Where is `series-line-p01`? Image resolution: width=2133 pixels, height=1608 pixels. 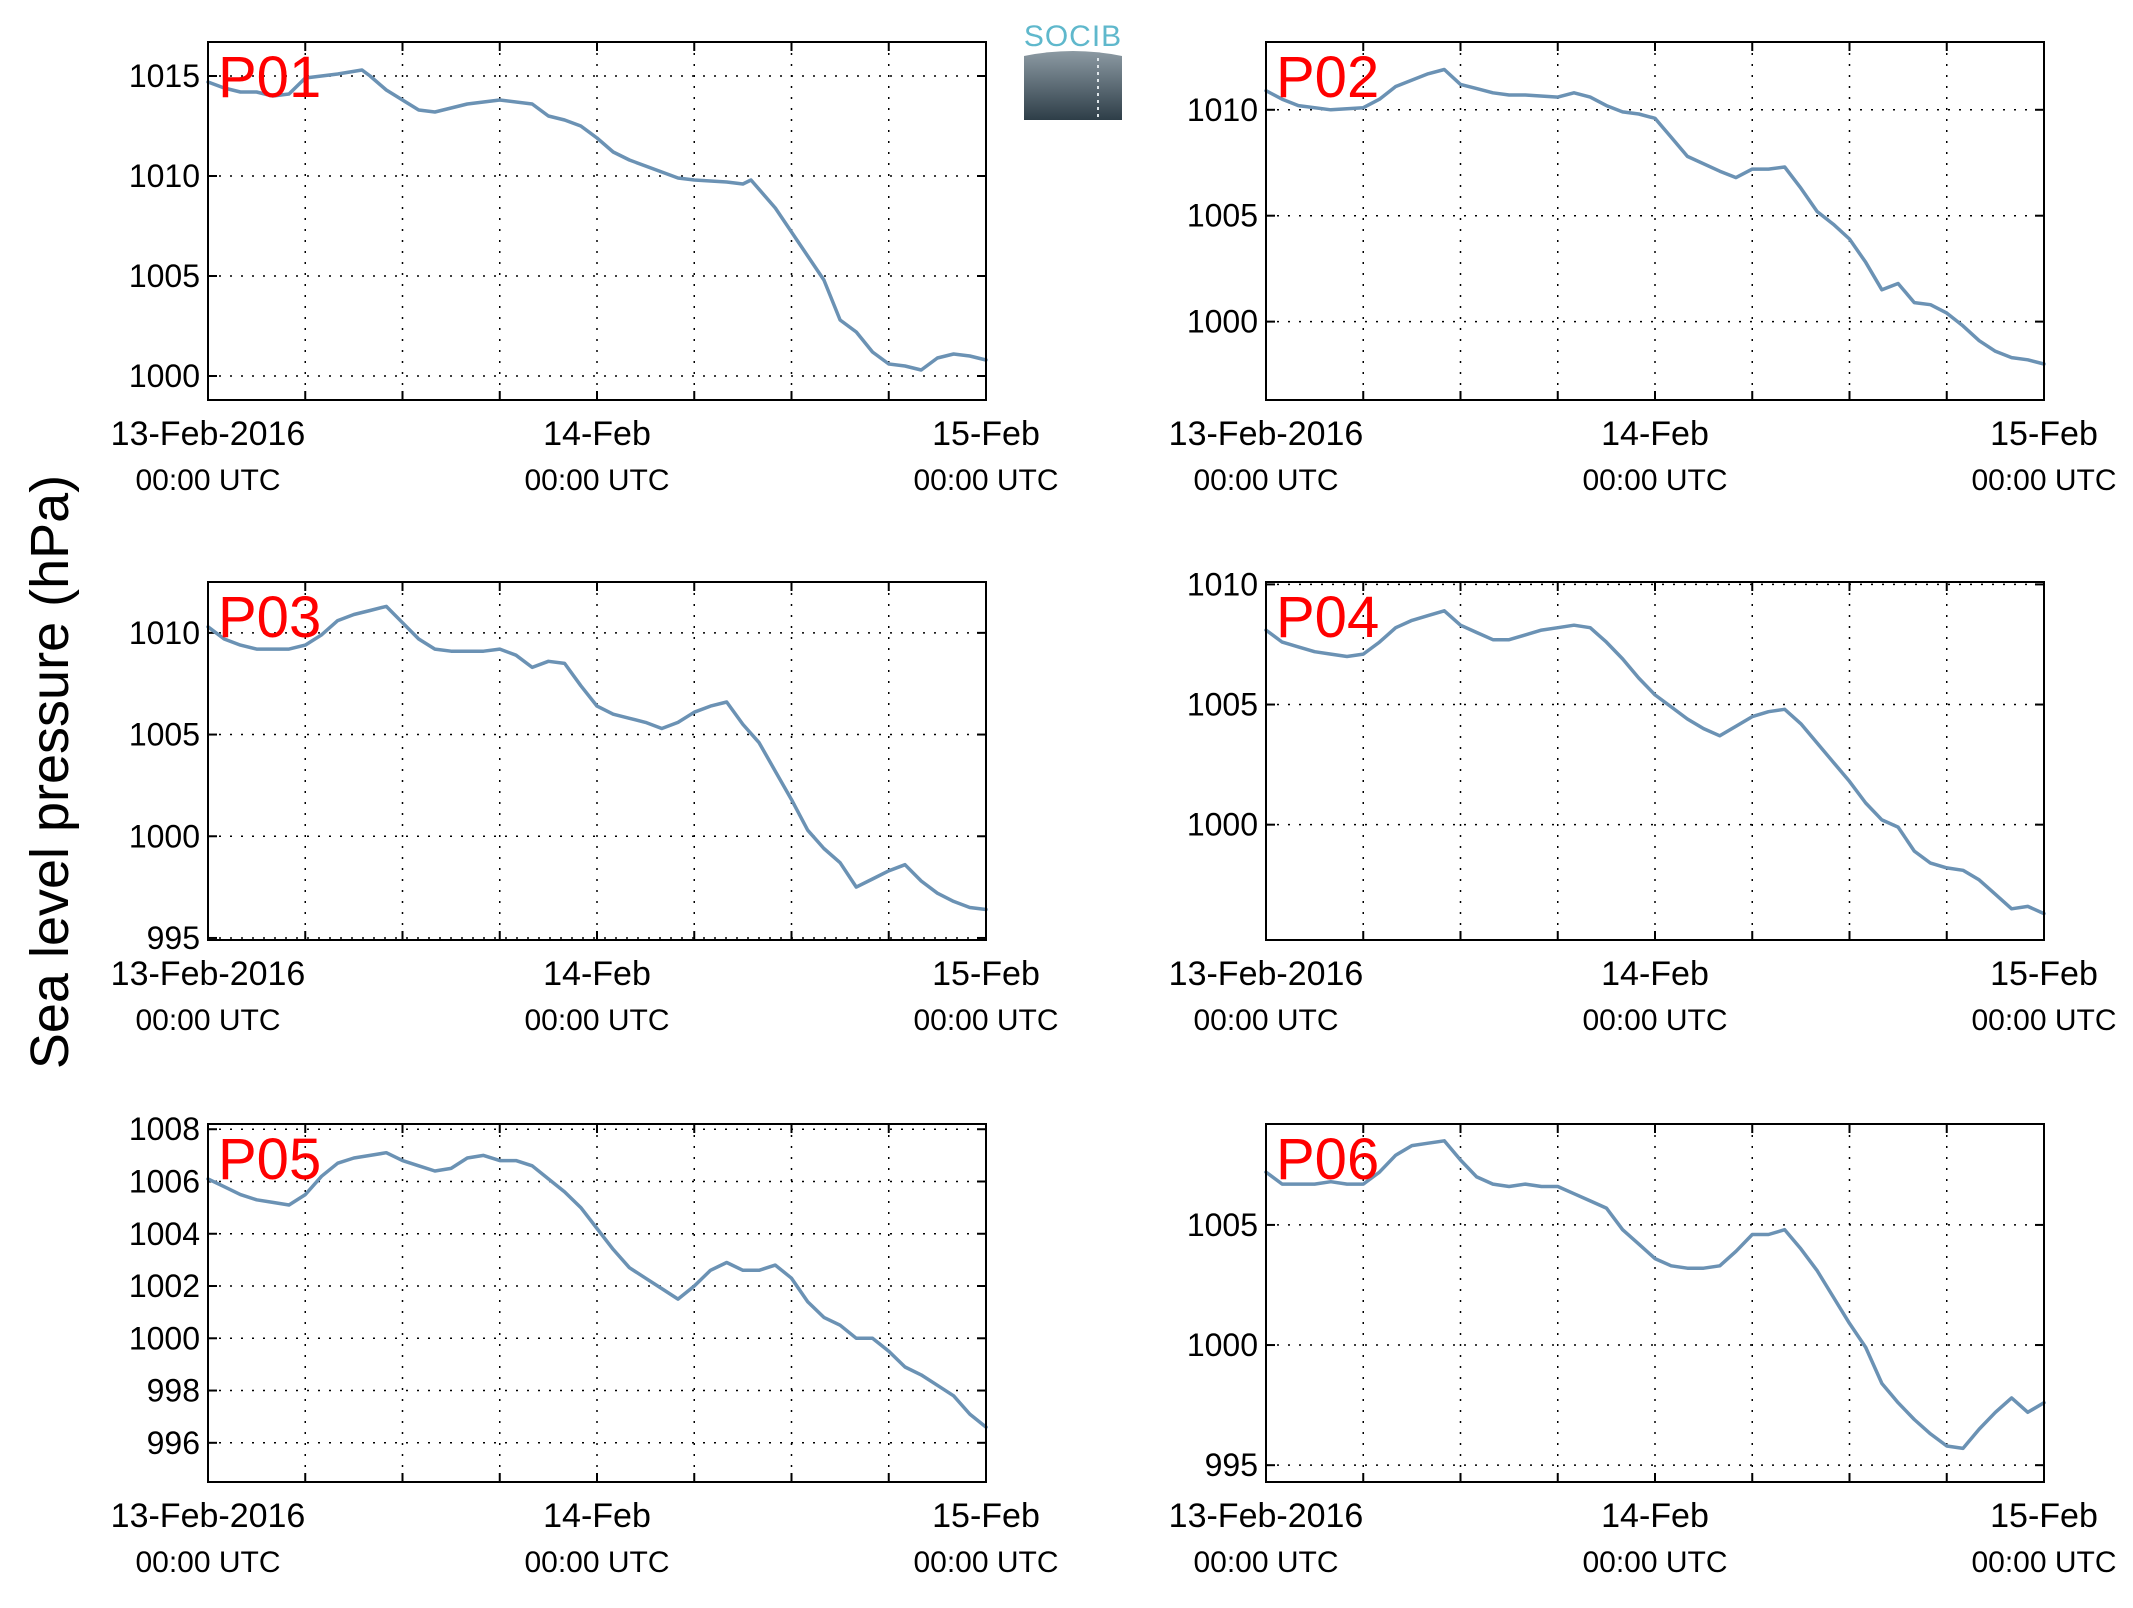
series-line-p01 is located at coordinates (597, 220).